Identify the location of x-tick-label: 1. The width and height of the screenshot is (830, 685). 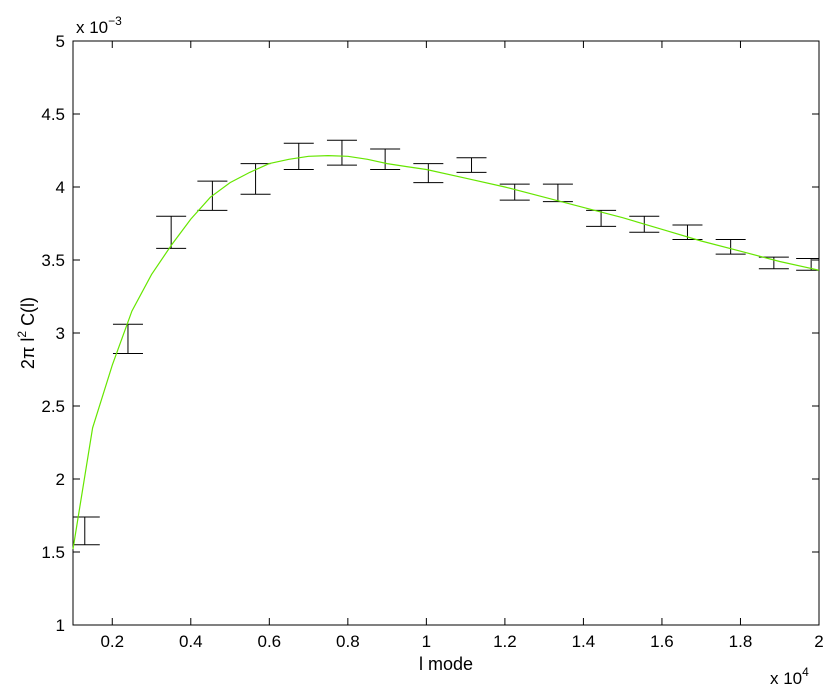
(426, 641).